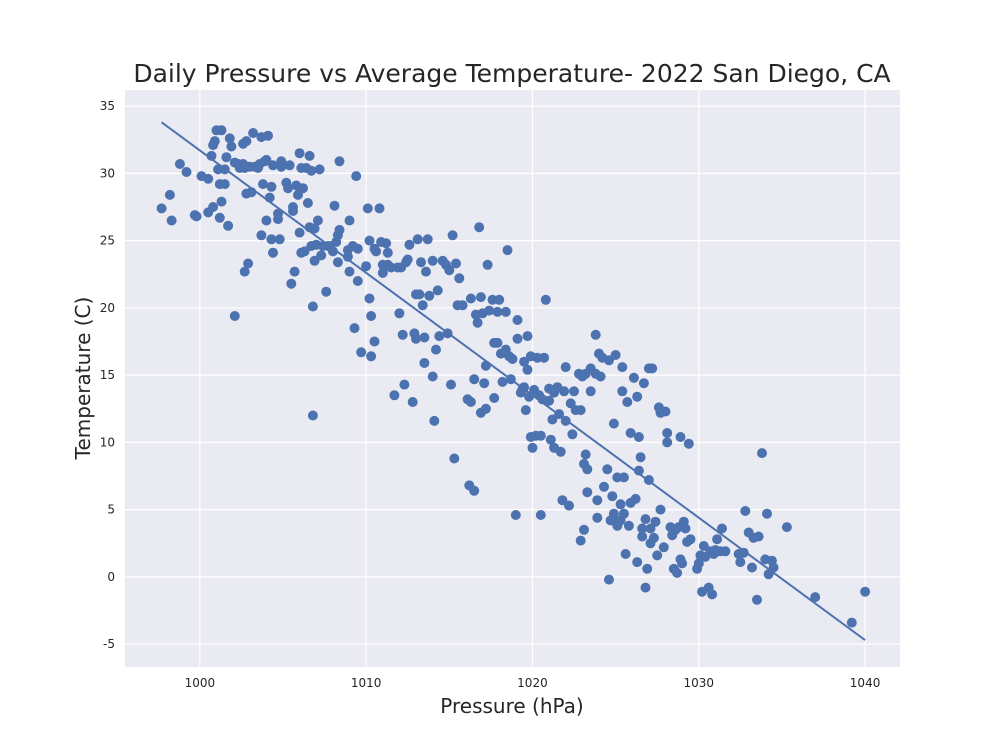  I want to click on y-tick-label: 15, so click(107, 375).